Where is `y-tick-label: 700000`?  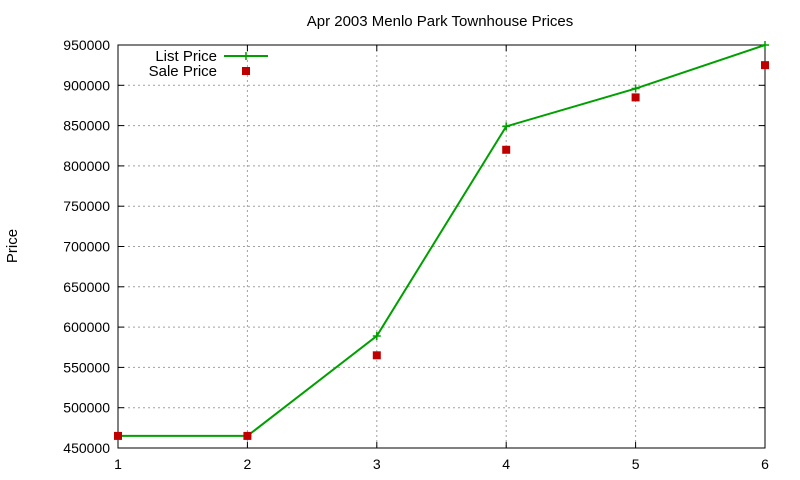 y-tick-label: 700000 is located at coordinates (86, 247).